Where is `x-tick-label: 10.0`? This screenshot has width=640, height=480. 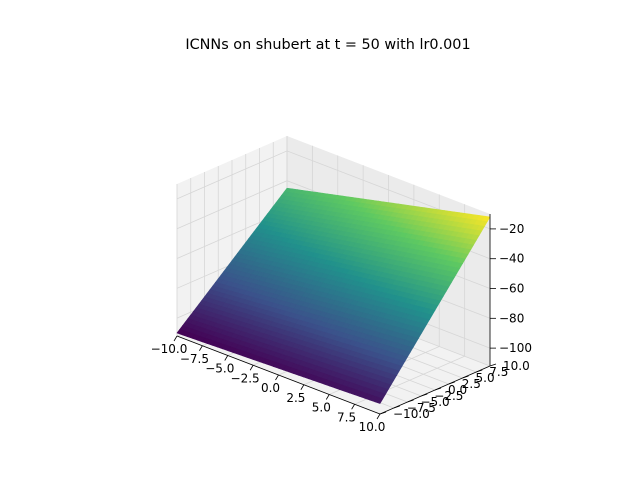 x-tick-label: 10.0 is located at coordinates (372, 427).